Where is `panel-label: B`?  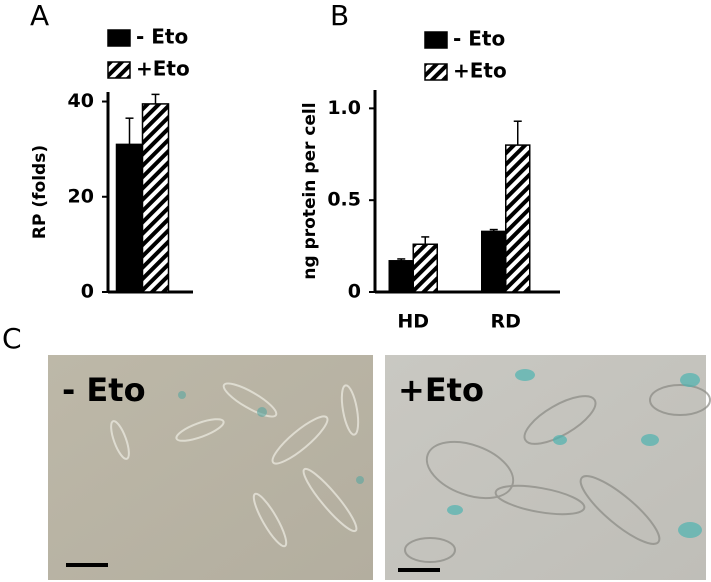
panel-label: B is located at coordinates (339, 16).